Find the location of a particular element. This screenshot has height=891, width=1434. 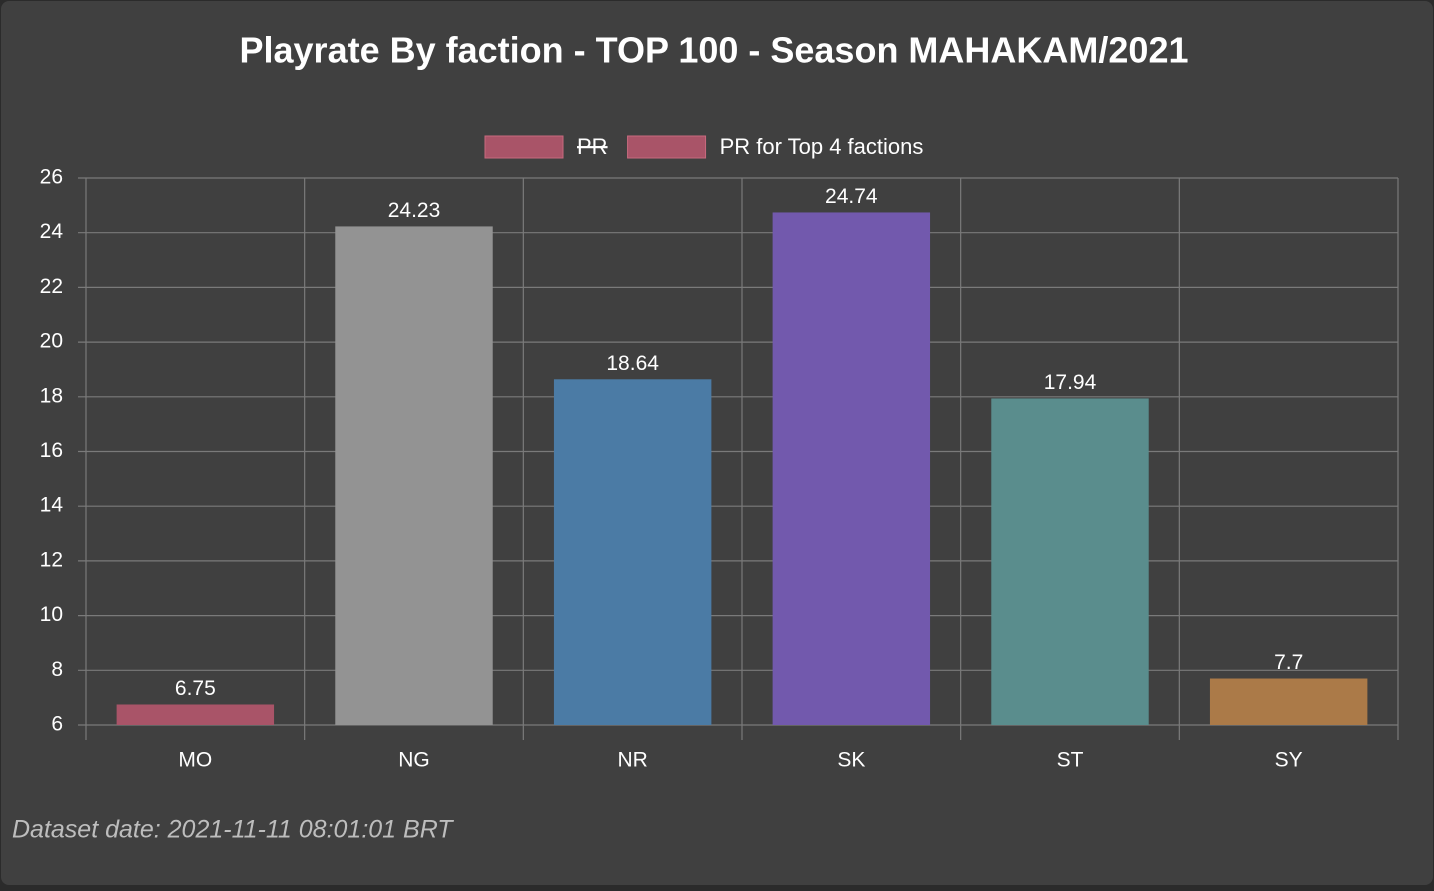

data-label: 24.74 is located at coordinates (851, 196).